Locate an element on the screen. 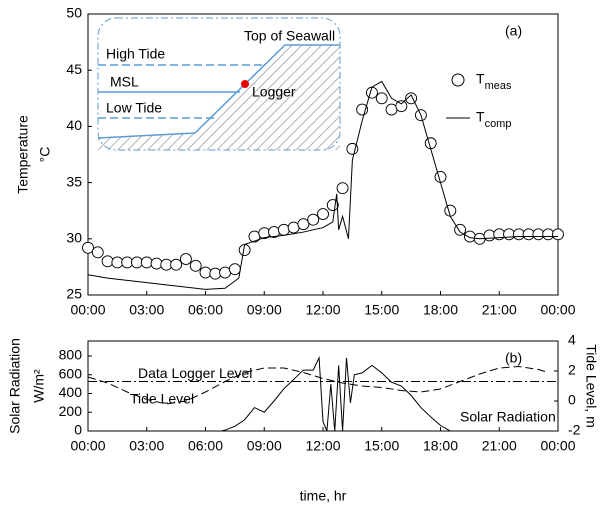 Image resolution: width=605 pixels, height=511 pixels. y-tick-label: 50 is located at coordinates (74, 13).